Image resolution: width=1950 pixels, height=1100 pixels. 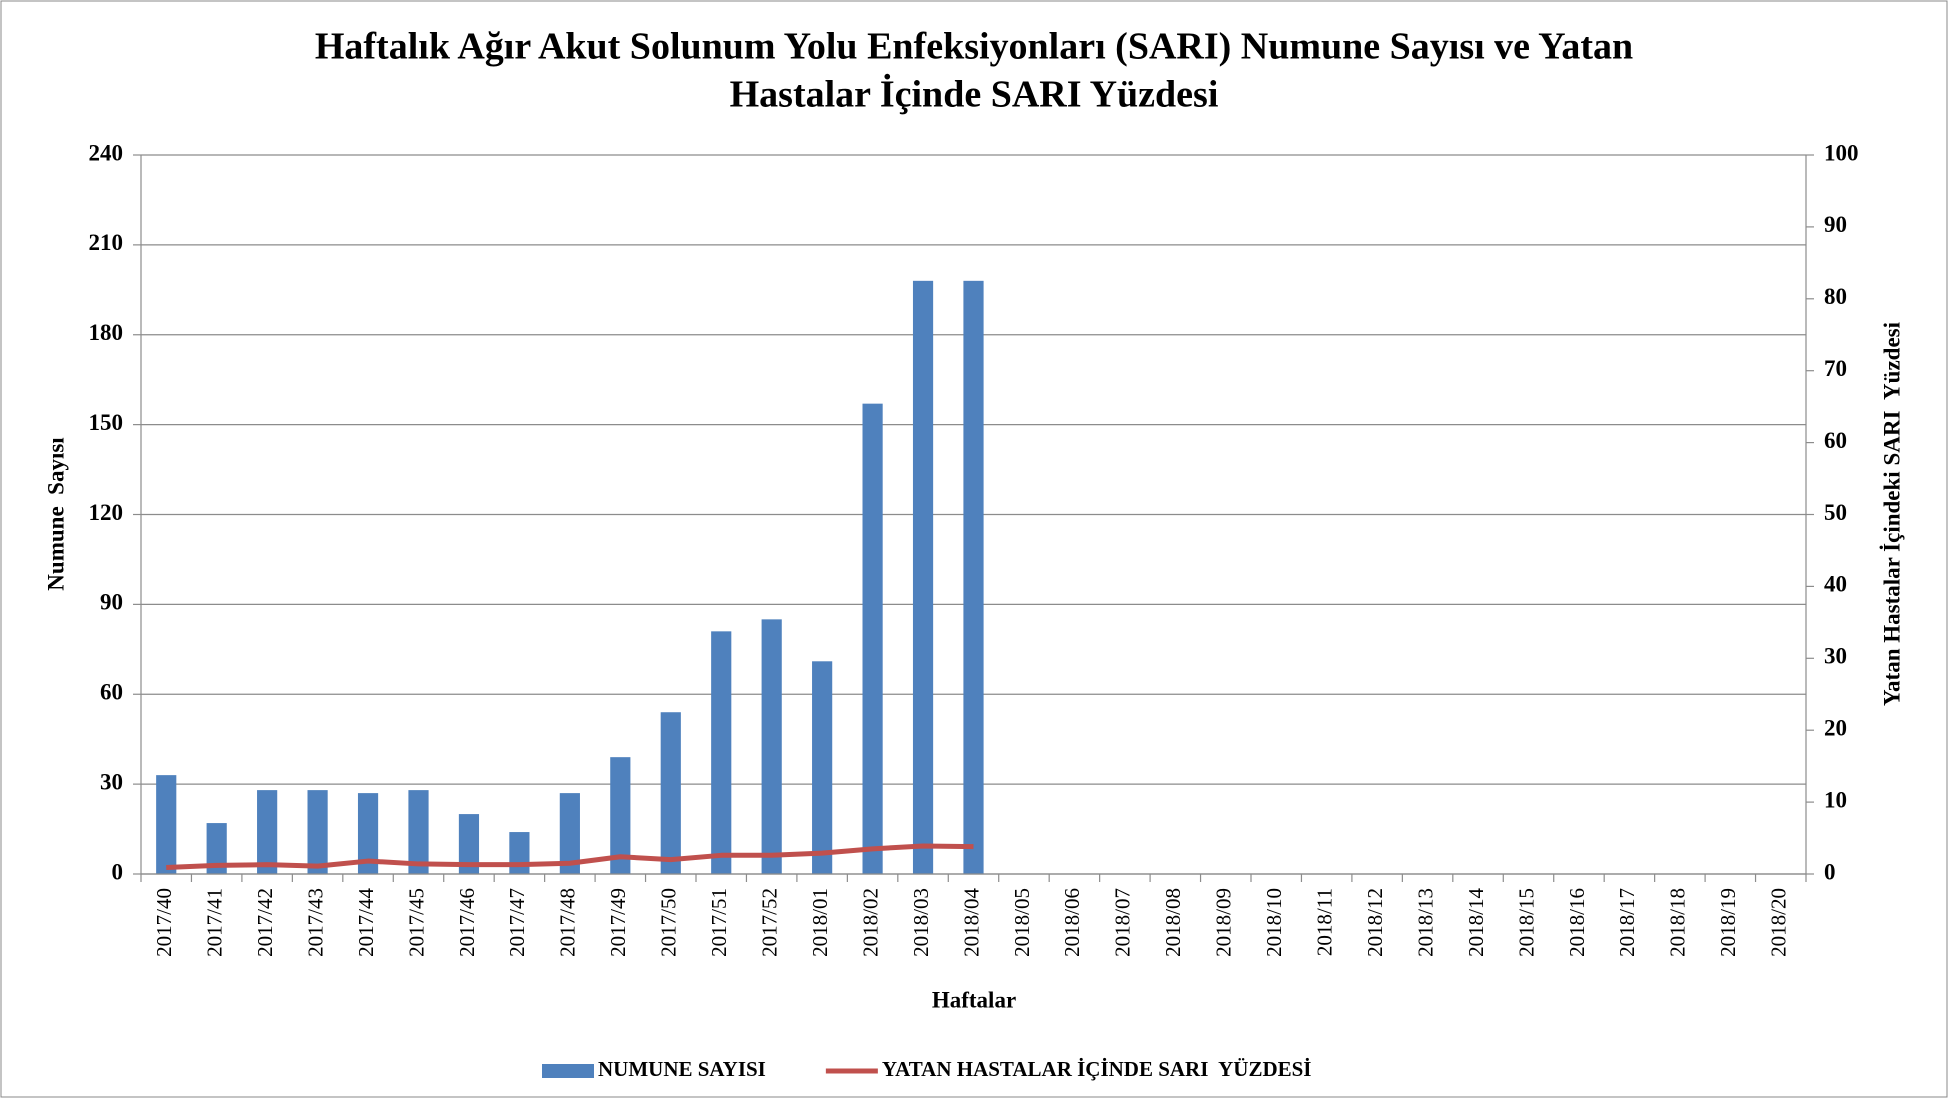 I want to click on x-tick-label: 2017/46, so click(x=467, y=922).